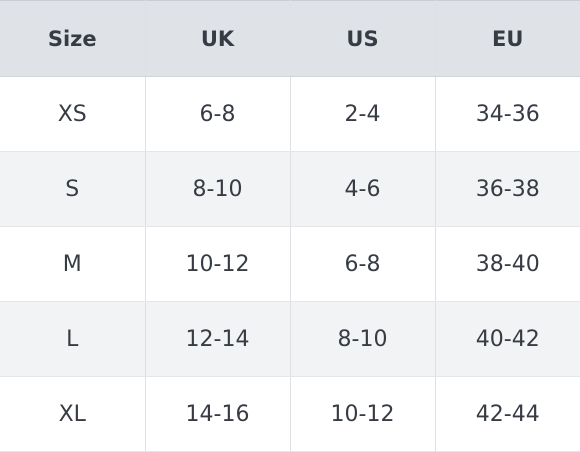  Describe the element at coordinates (73, 264) in the screenshot. I see `cell-size: M` at that location.